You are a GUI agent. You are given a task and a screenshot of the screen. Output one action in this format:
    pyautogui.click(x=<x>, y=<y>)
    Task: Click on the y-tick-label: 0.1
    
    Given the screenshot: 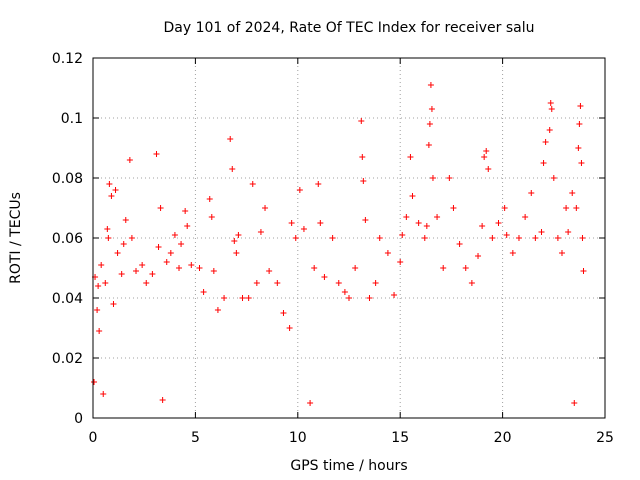 What is the action you would take?
    pyautogui.click(x=72, y=119)
    